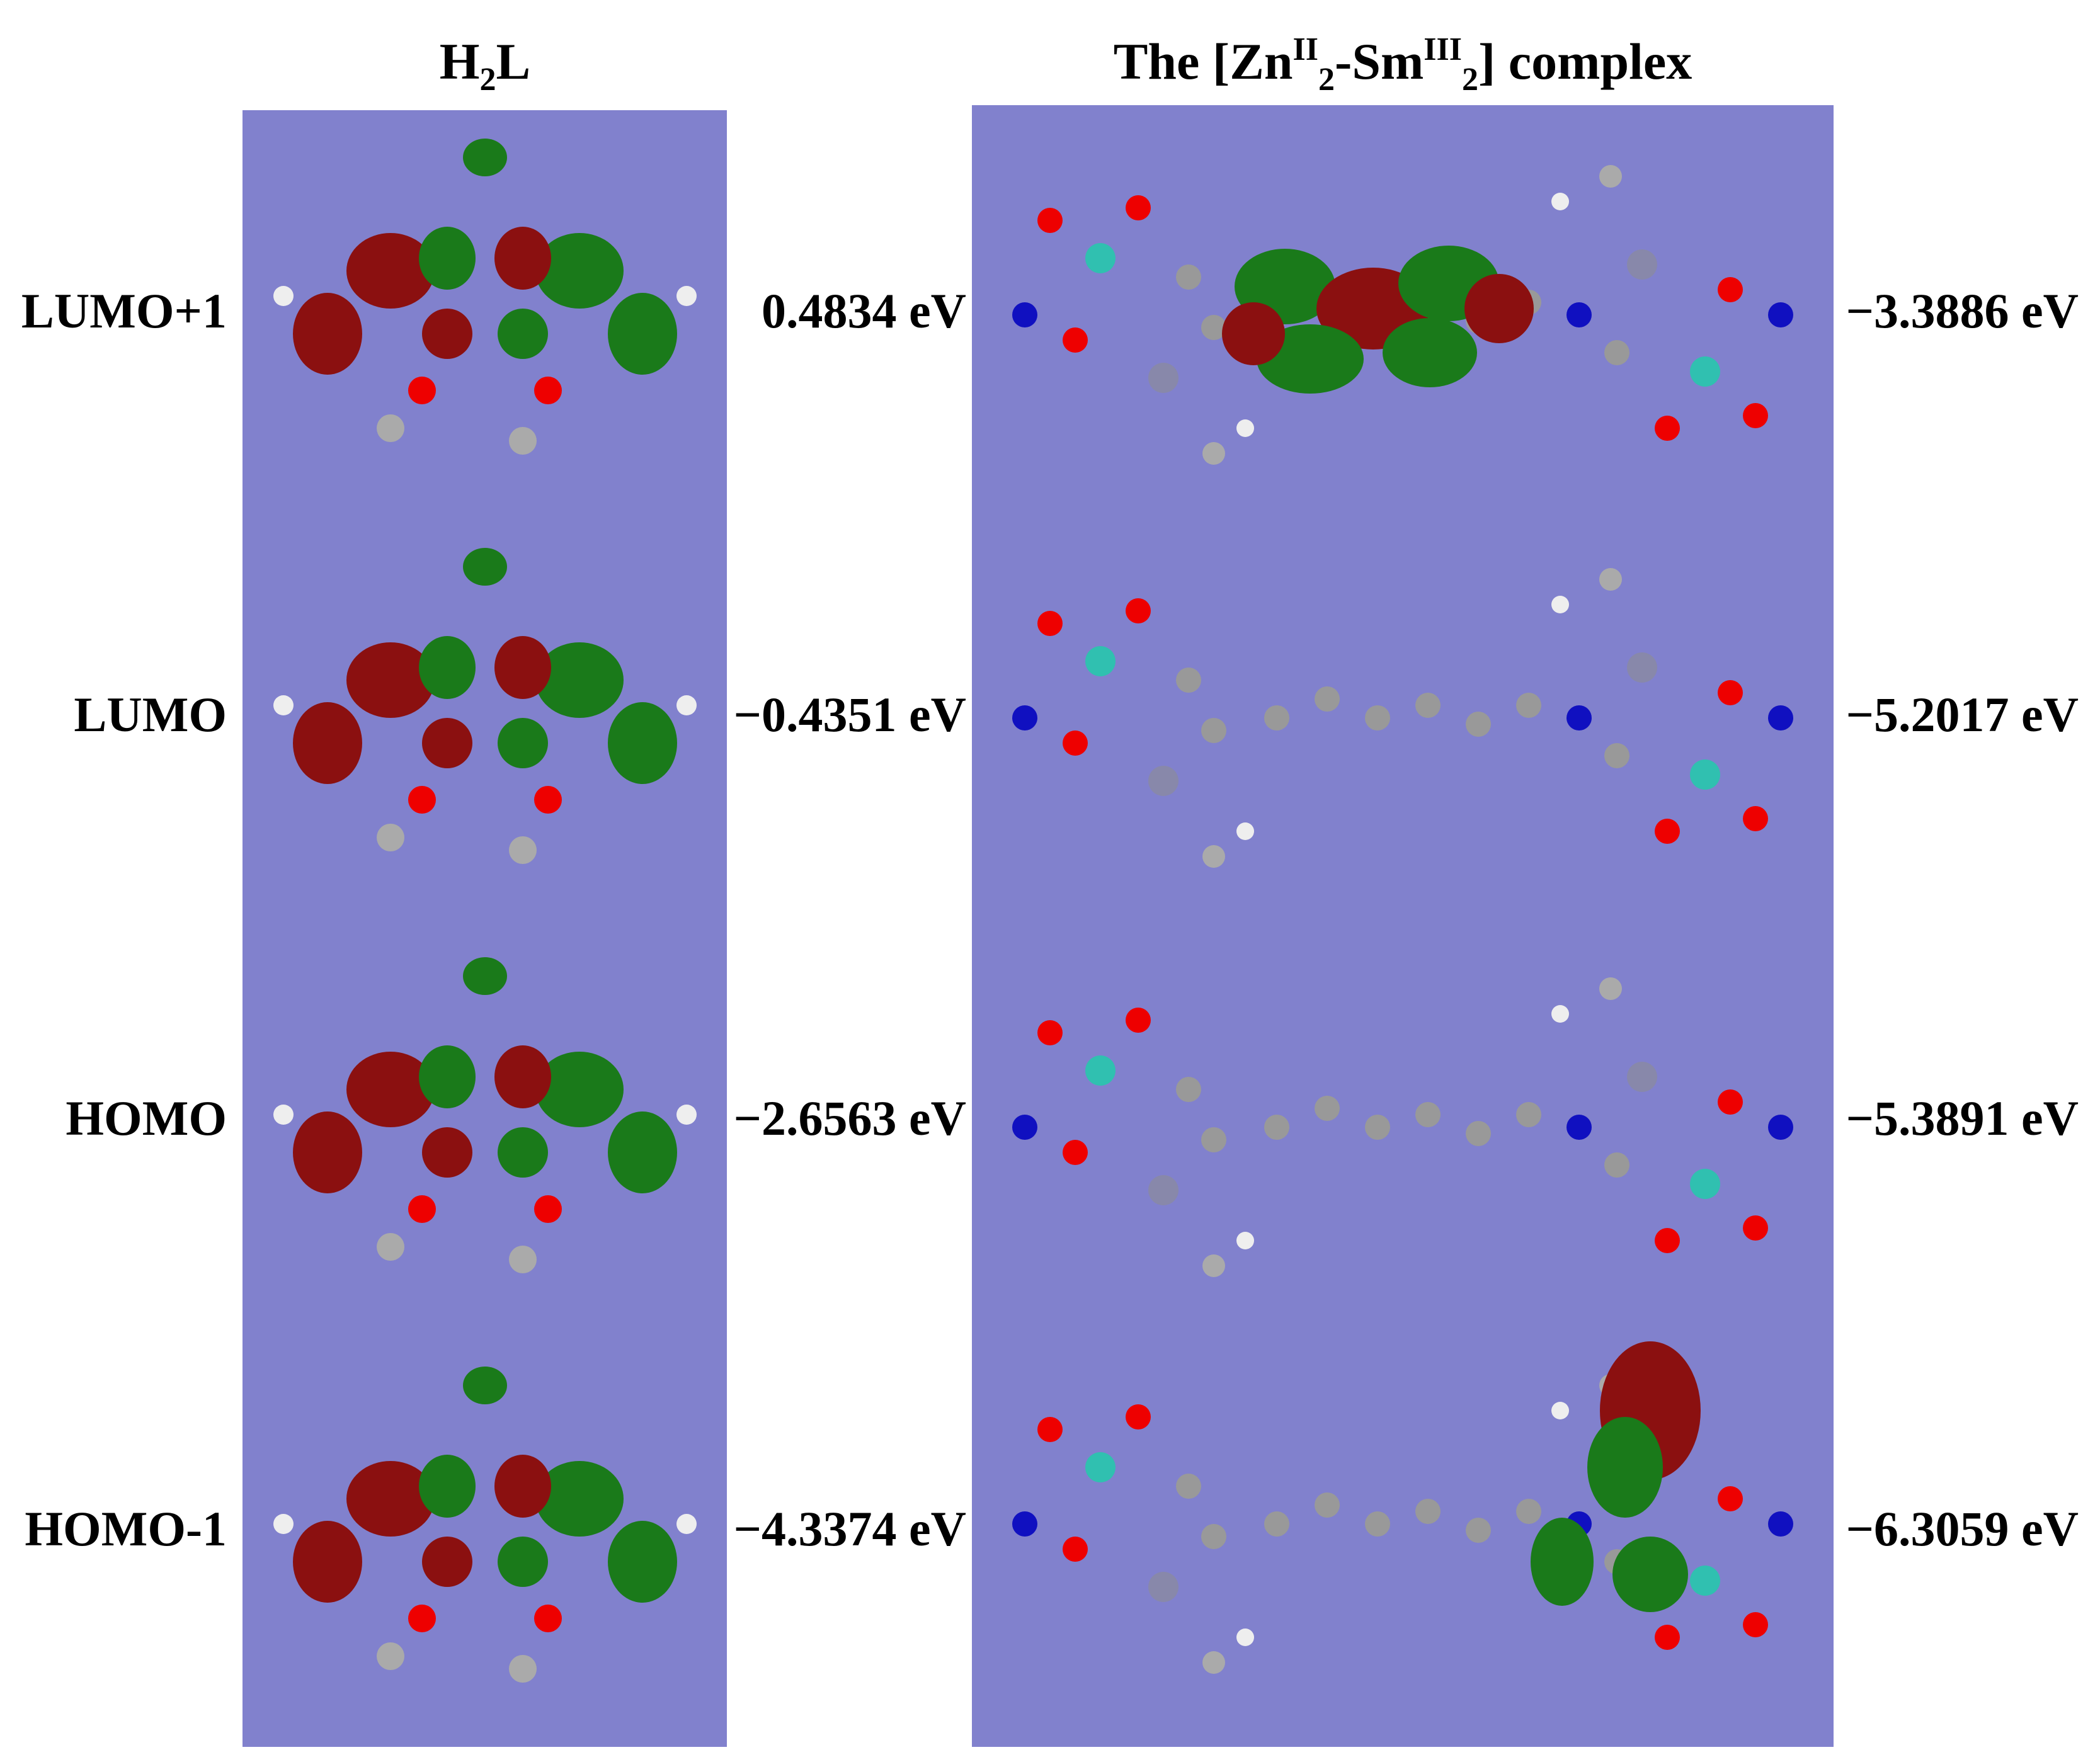 This screenshot has height=1762, width=2100. Describe the element at coordinates (1204, 61) in the screenshot. I see `title-part: The [Zn` at that location.